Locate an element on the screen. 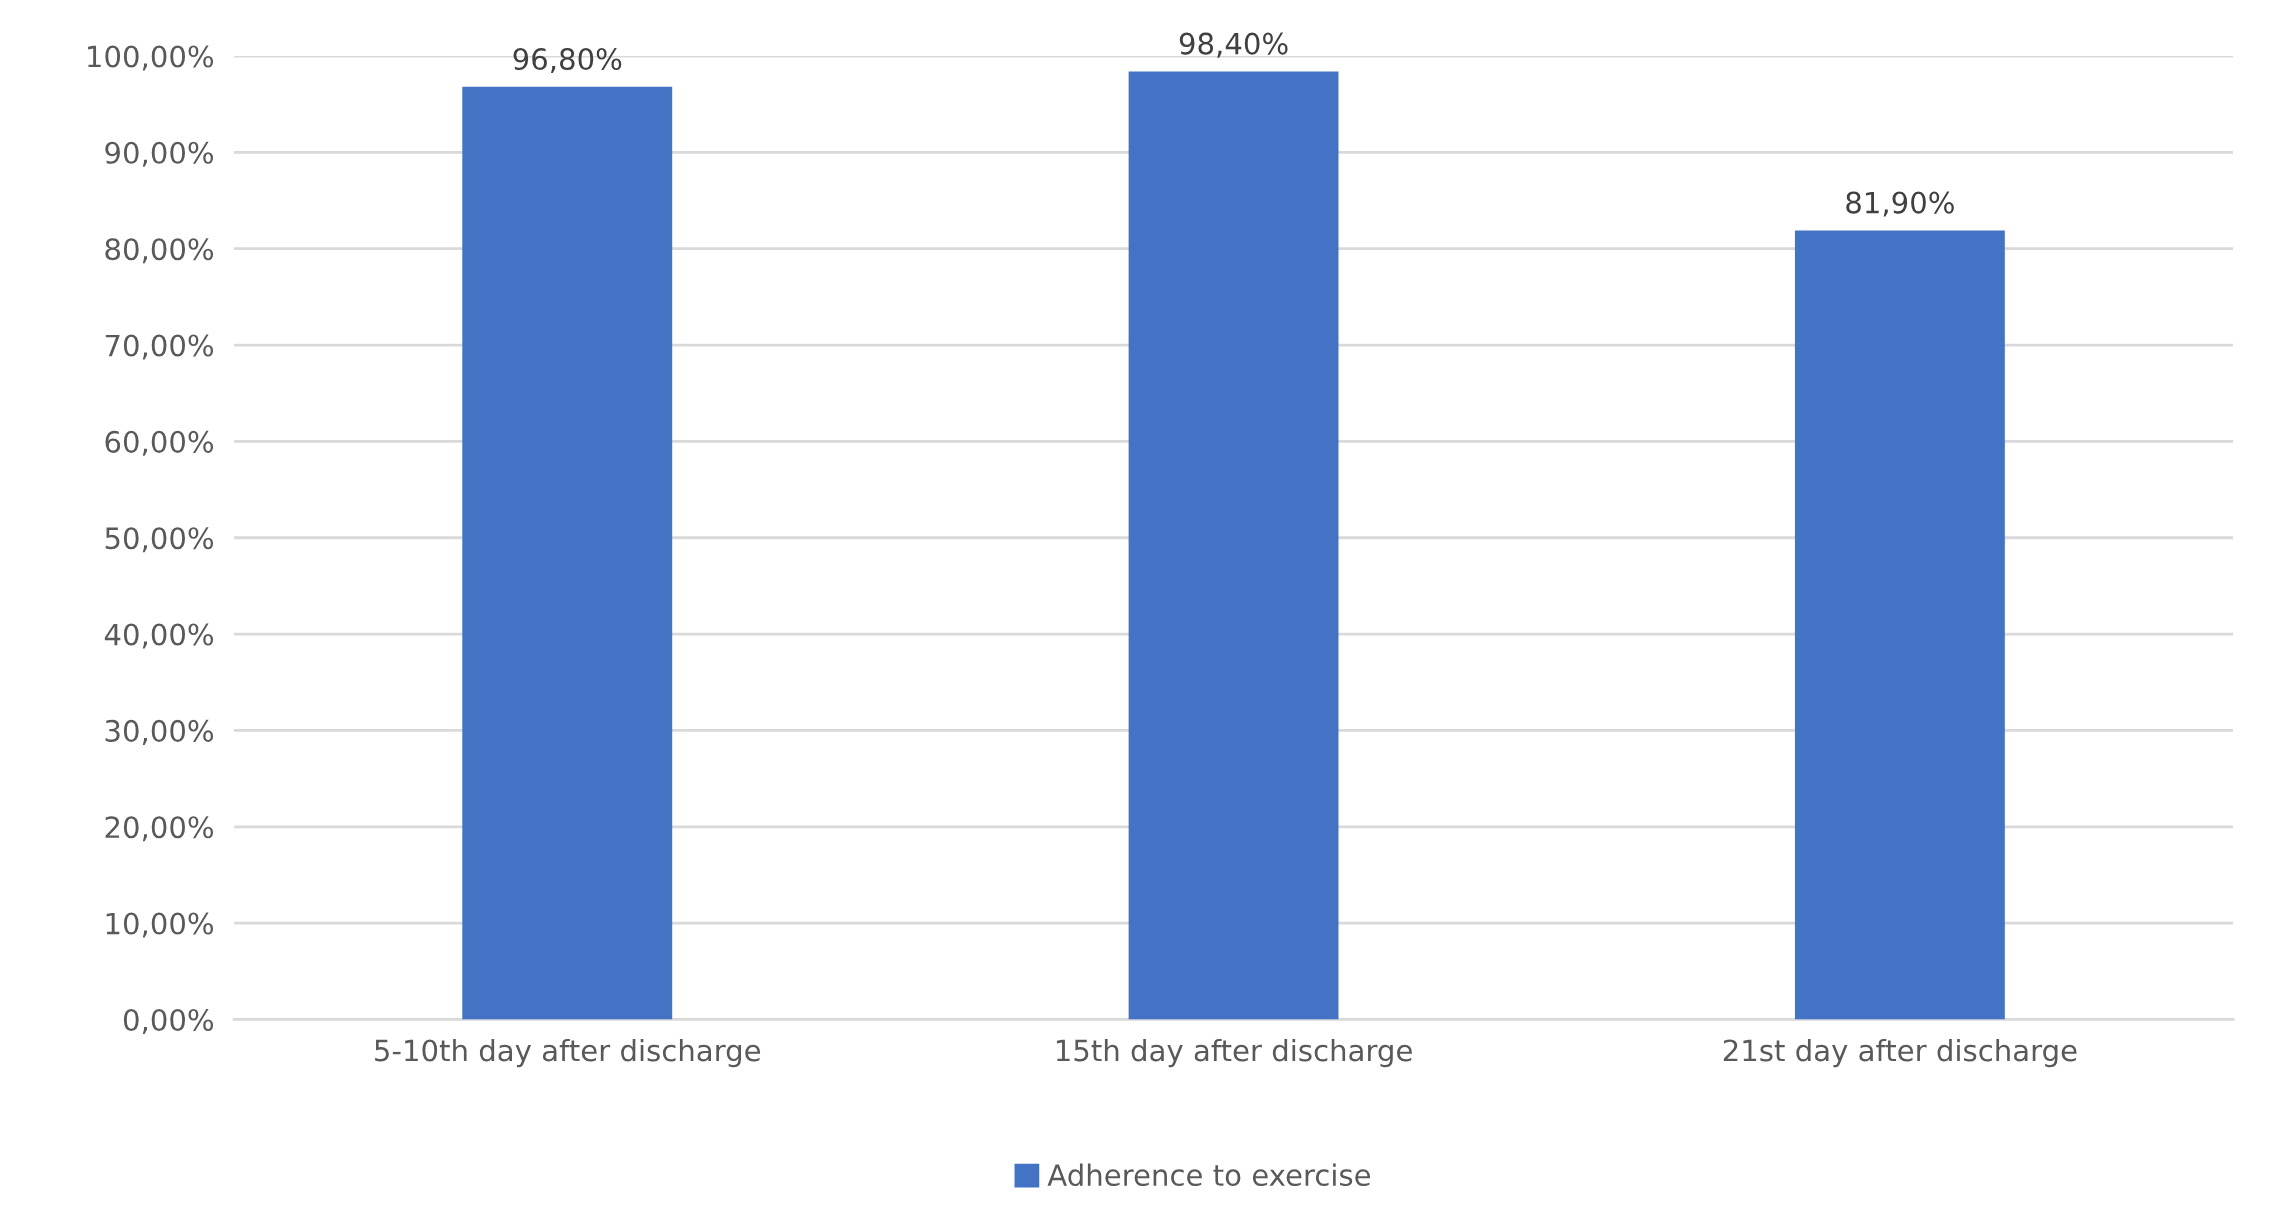 The width and height of the screenshot is (2295, 1218). legend-label: Adherence to exercise is located at coordinates (1209, 1175).